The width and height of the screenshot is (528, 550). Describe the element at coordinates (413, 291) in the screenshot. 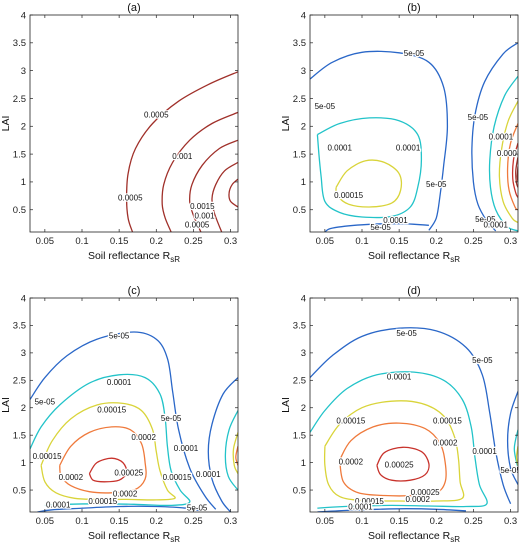

I see `panel-title: (d)` at that location.